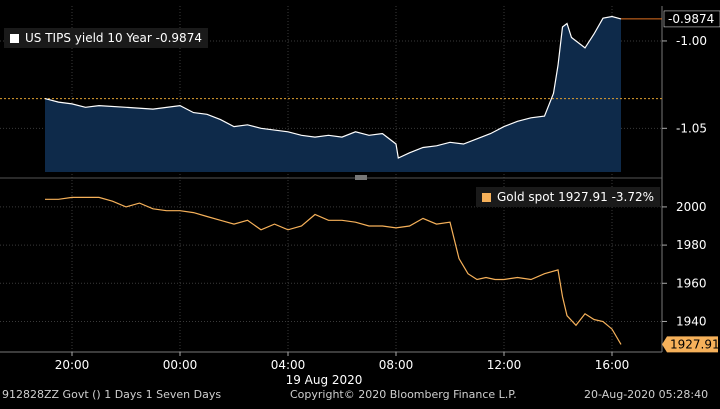 This screenshot has height=409, width=720. I want to click on x-date-label: 19 Aug 2020, so click(324, 380).